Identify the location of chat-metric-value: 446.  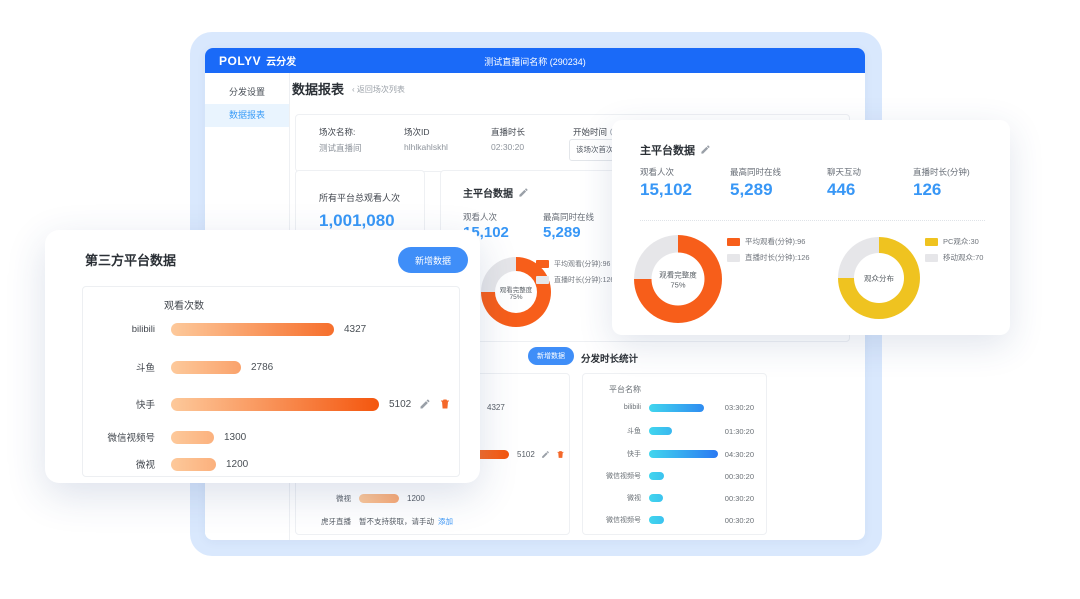
(841, 189).